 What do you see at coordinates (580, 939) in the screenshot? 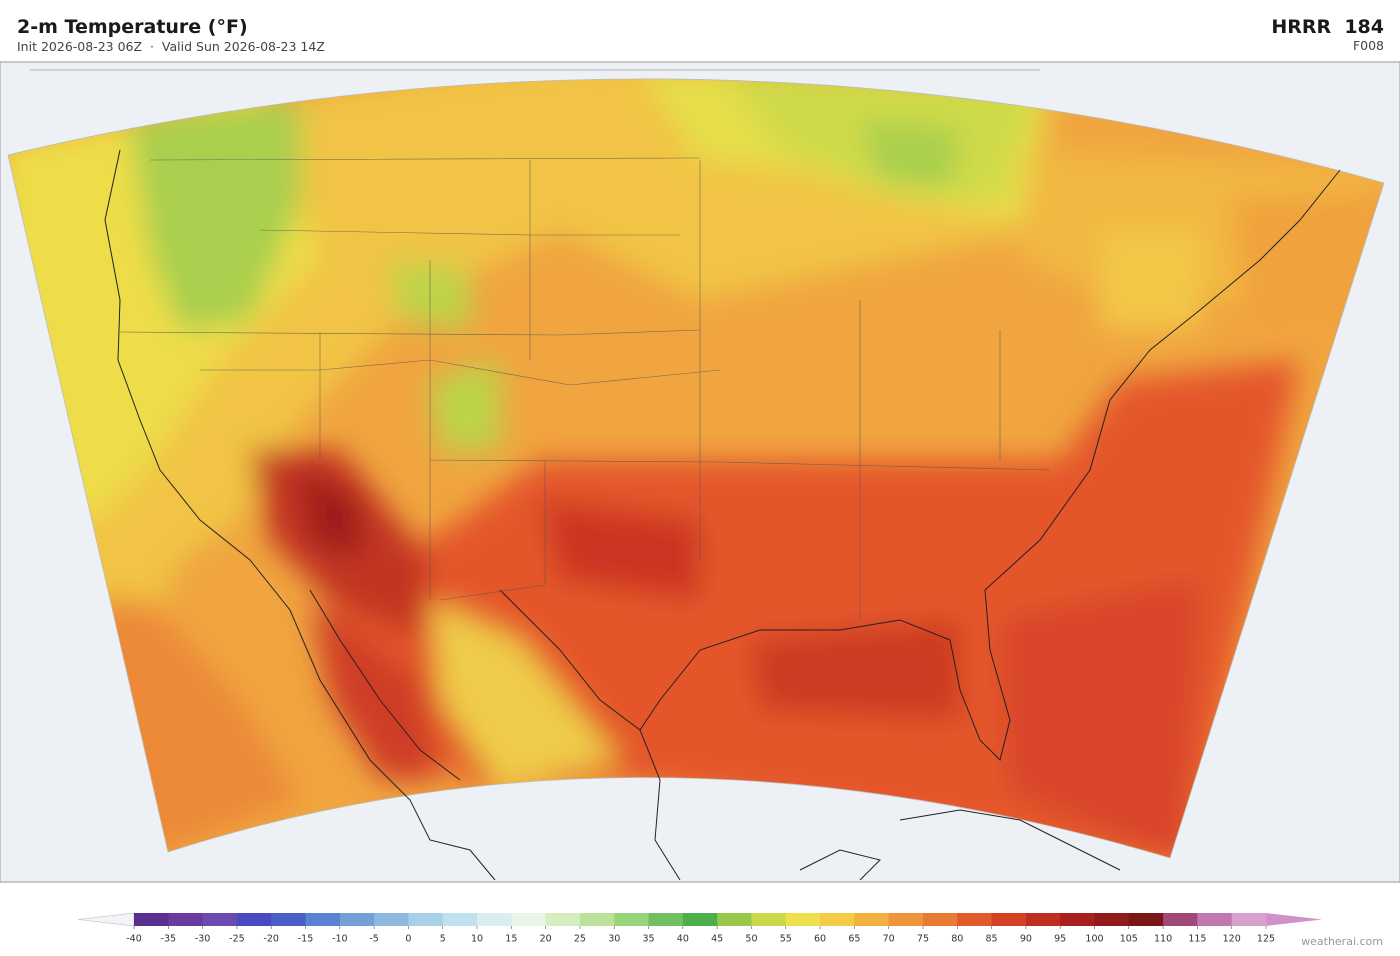
I see `colorbar-tick-label: 25` at bounding box center [580, 939].